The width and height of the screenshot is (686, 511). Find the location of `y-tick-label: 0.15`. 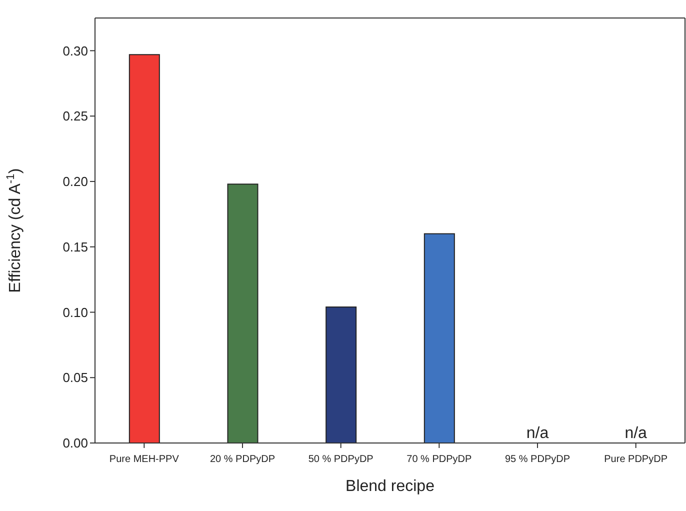

y-tick-label: 0.15 is located at coordinates (75, 246).